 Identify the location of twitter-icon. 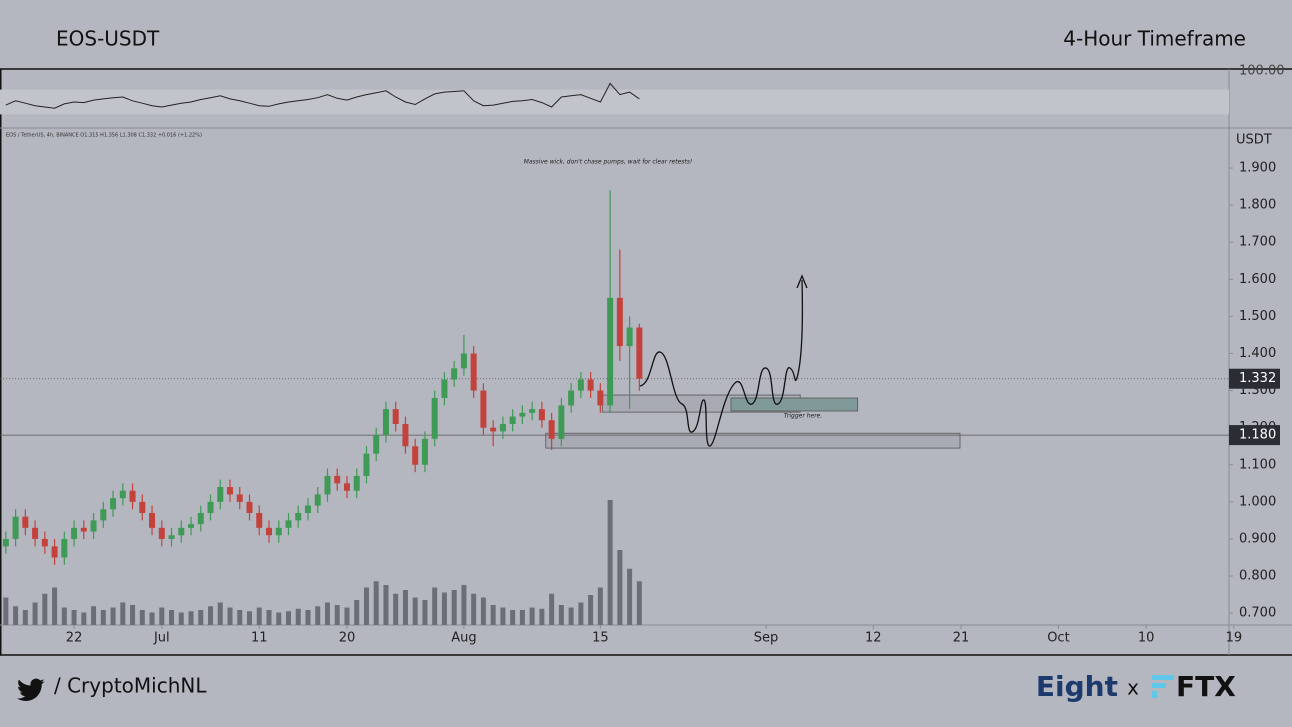
(31, 689).